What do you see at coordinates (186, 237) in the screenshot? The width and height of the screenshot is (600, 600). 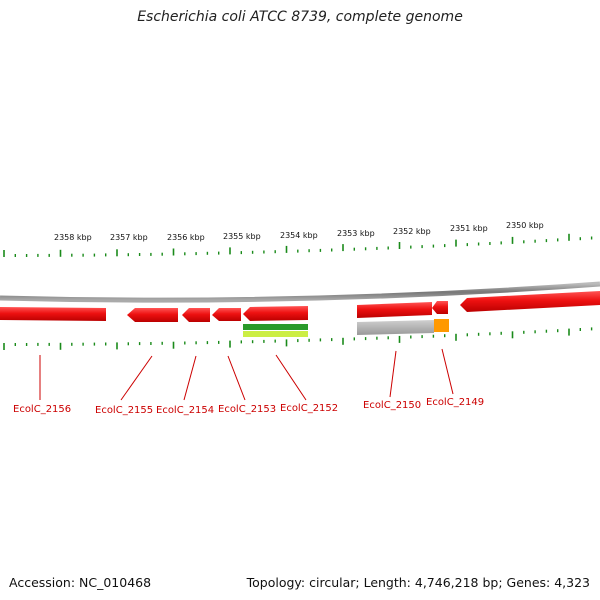 I see `kbp-label: 2356 kbp` at bounding box center [186, 237].